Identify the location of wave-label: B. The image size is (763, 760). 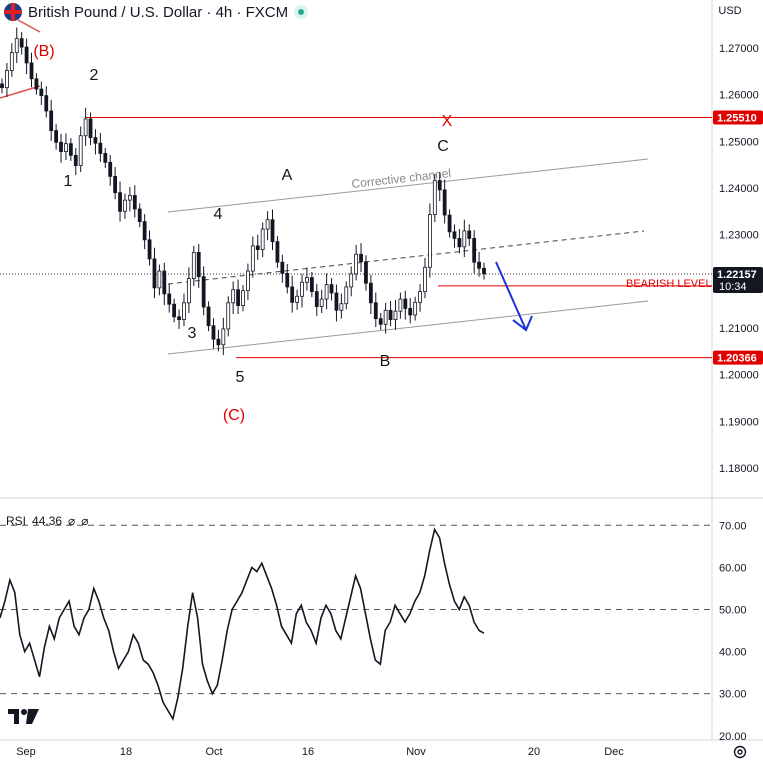
(385, 361).